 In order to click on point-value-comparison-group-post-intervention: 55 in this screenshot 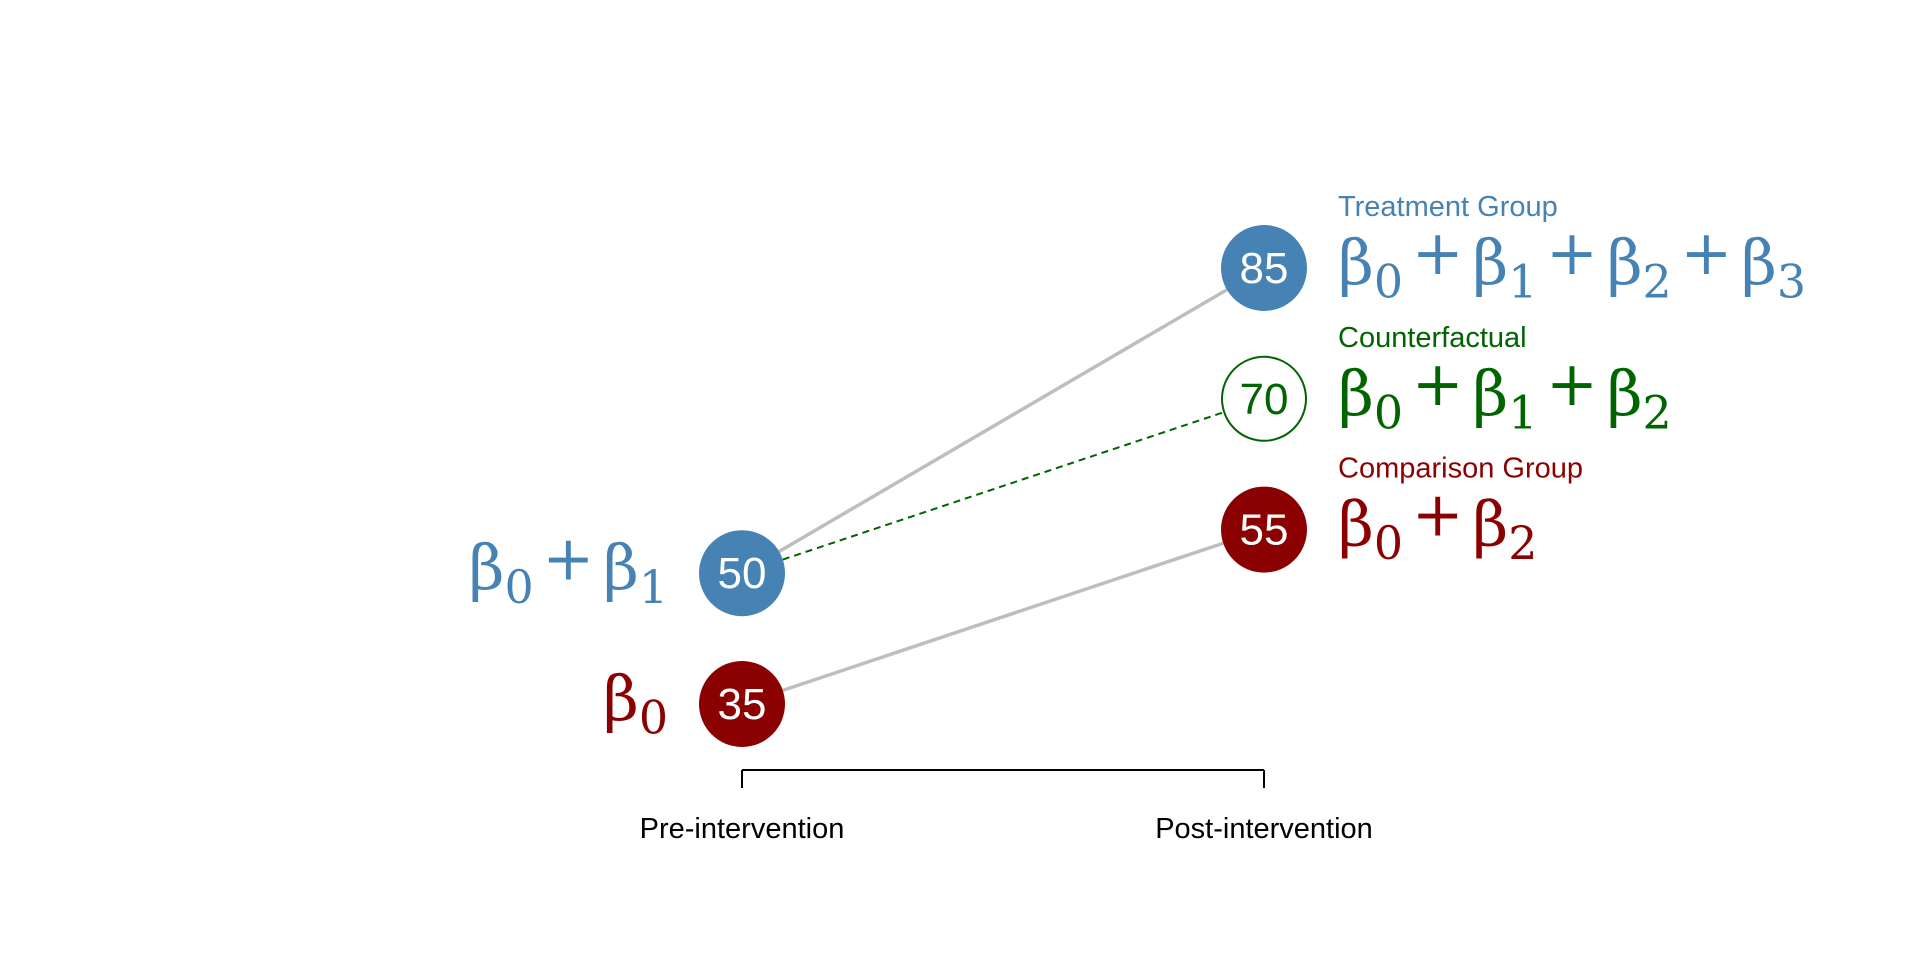, I will do `click(1264, 530)`.